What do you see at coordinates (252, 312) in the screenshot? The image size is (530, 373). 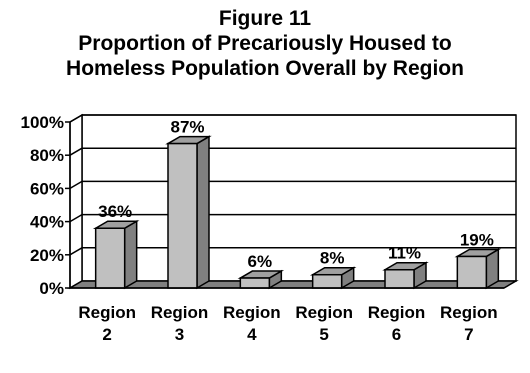 I see `x-tick-label-line1-2: Region` at bounding box center [252, 312].